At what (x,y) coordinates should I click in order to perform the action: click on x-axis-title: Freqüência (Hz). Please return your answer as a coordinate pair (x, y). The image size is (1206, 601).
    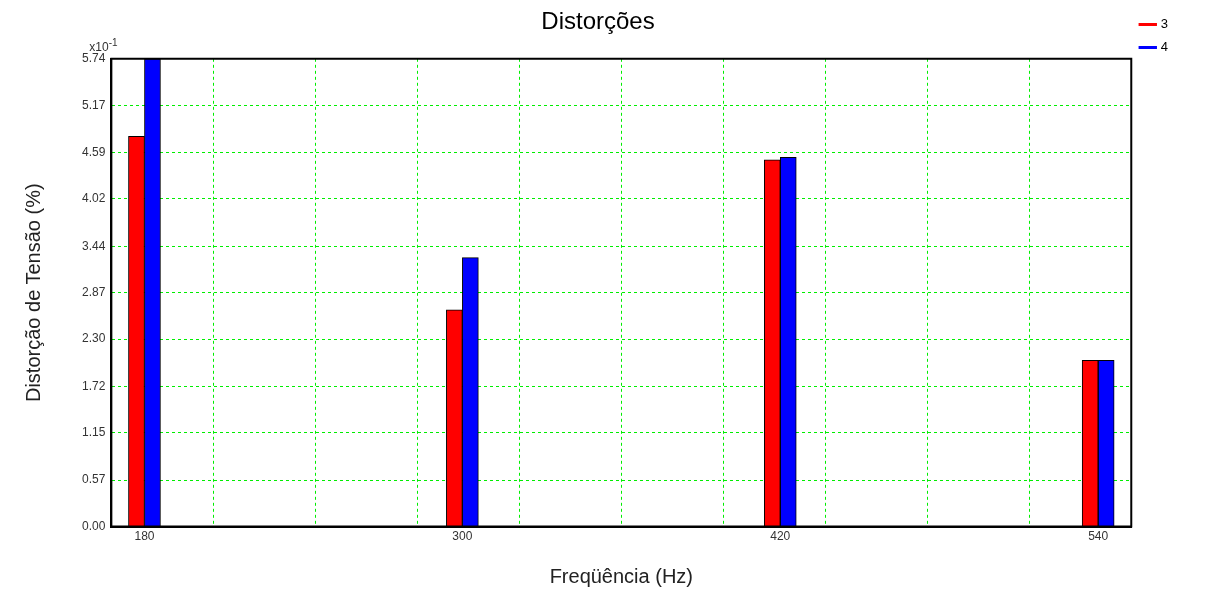
    Looking at the image, I should click on (621, 575).